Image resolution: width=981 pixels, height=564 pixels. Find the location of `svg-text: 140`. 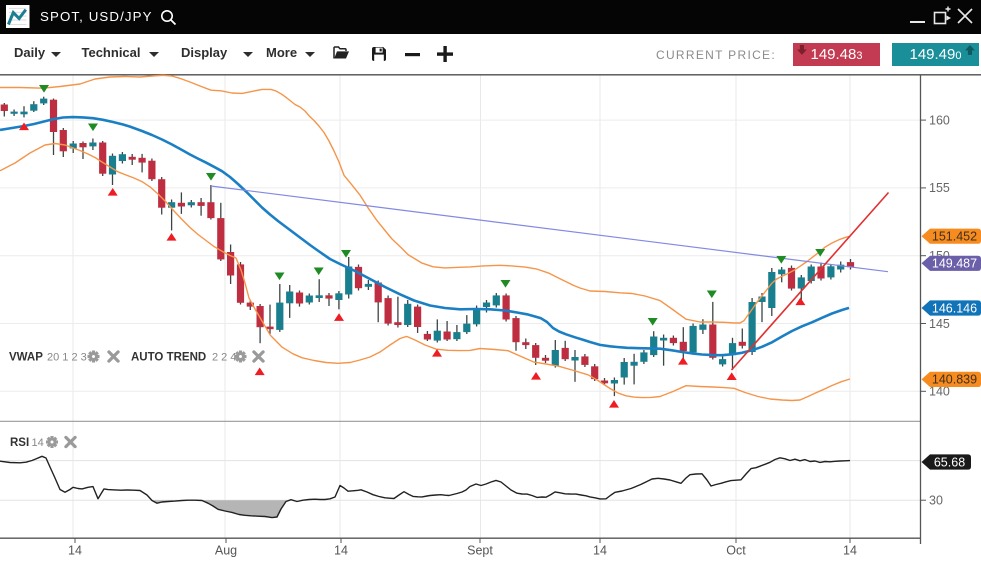

svg-text: 140 is located at coordinates (939, 392).